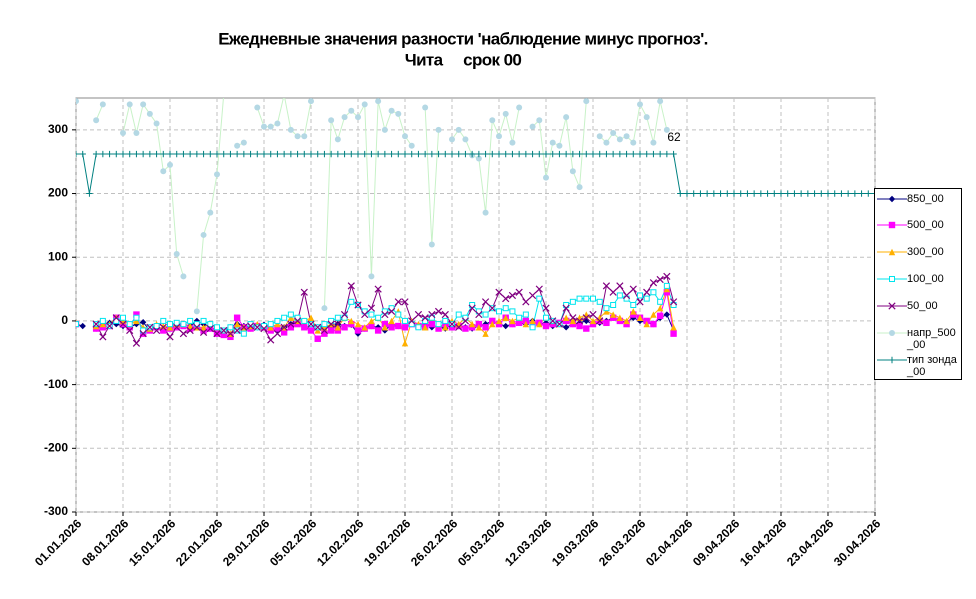 The width and height of the screenshot is (976, 599). I want to click on x-tick-label: 08.01.2026, so click(105, 542).